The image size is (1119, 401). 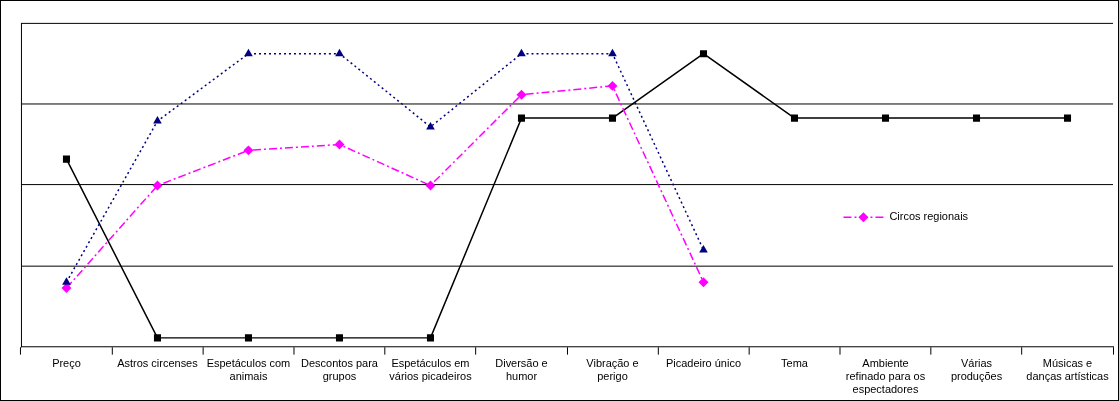 I want to click on x-tick-label: Espetáculos com animais, so click(x=248, y=370).